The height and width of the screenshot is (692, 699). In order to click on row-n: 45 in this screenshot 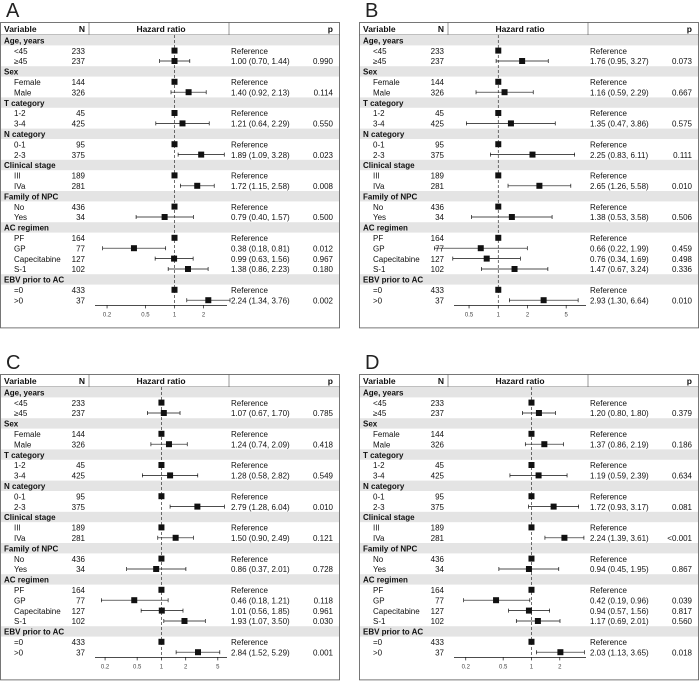, I will do `click(80, 113)`.